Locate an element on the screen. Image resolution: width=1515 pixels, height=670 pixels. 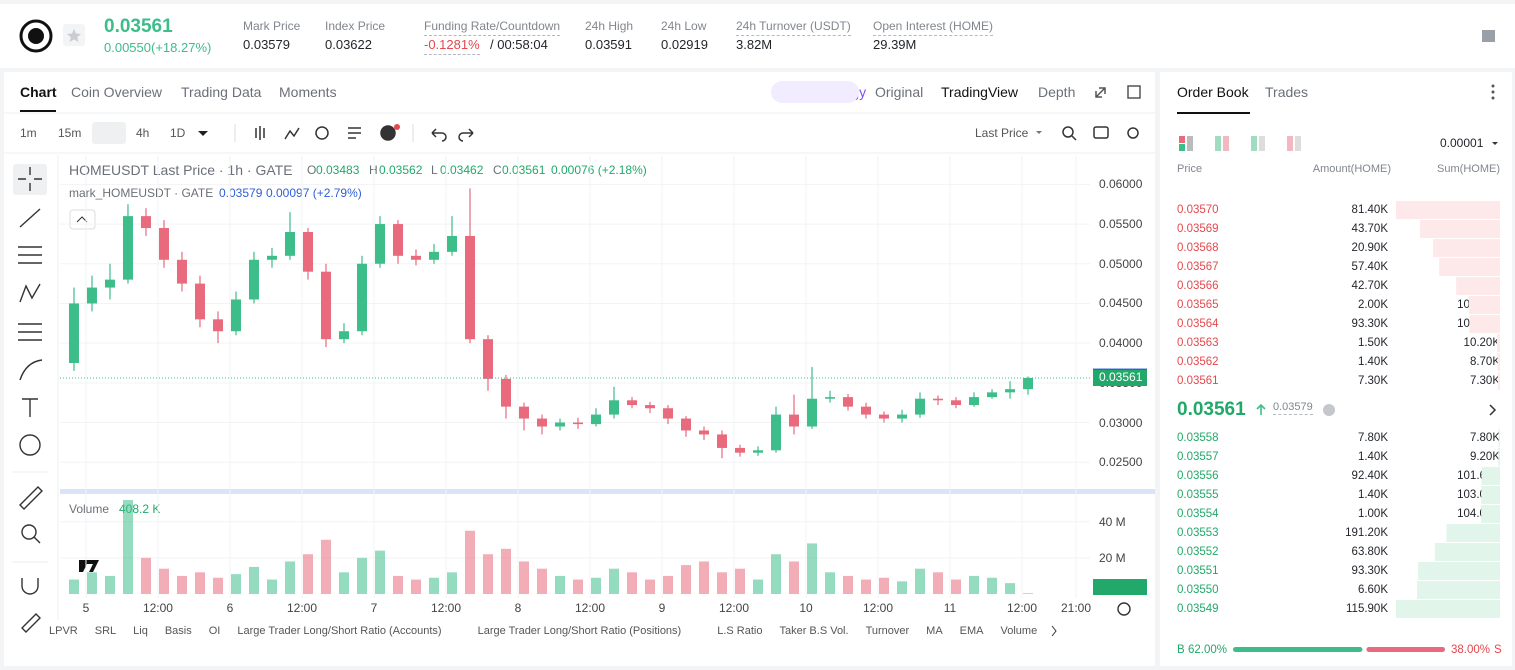
tab: Coin Overview is located at coordinates (117, 92).